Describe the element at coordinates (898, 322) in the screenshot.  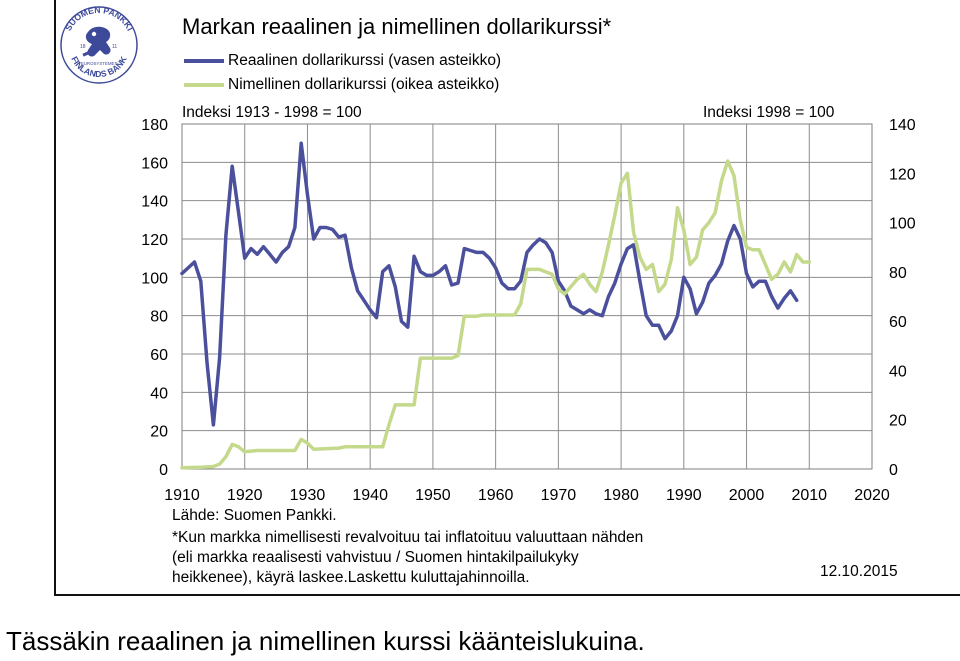
I see `y-right-tick-label: 60` at that location.